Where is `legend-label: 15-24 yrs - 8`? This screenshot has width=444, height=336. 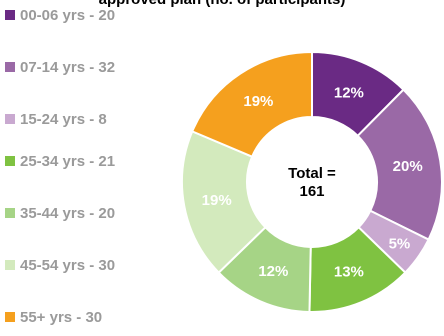
legend-label: 15-24 yrs - 8 is located at coordinates (63, 119).